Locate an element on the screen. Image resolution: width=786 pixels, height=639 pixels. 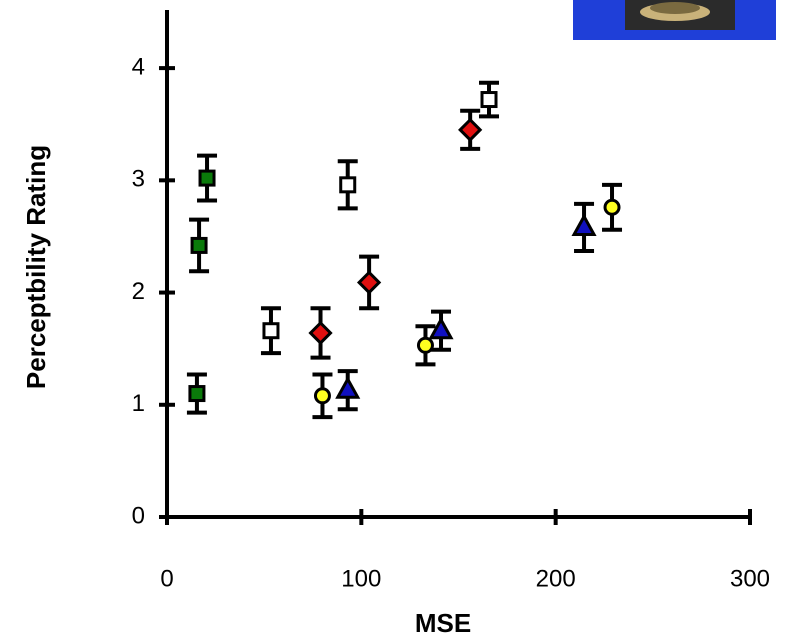
x-axis-label: MSE is located at coordinates (443, 623).